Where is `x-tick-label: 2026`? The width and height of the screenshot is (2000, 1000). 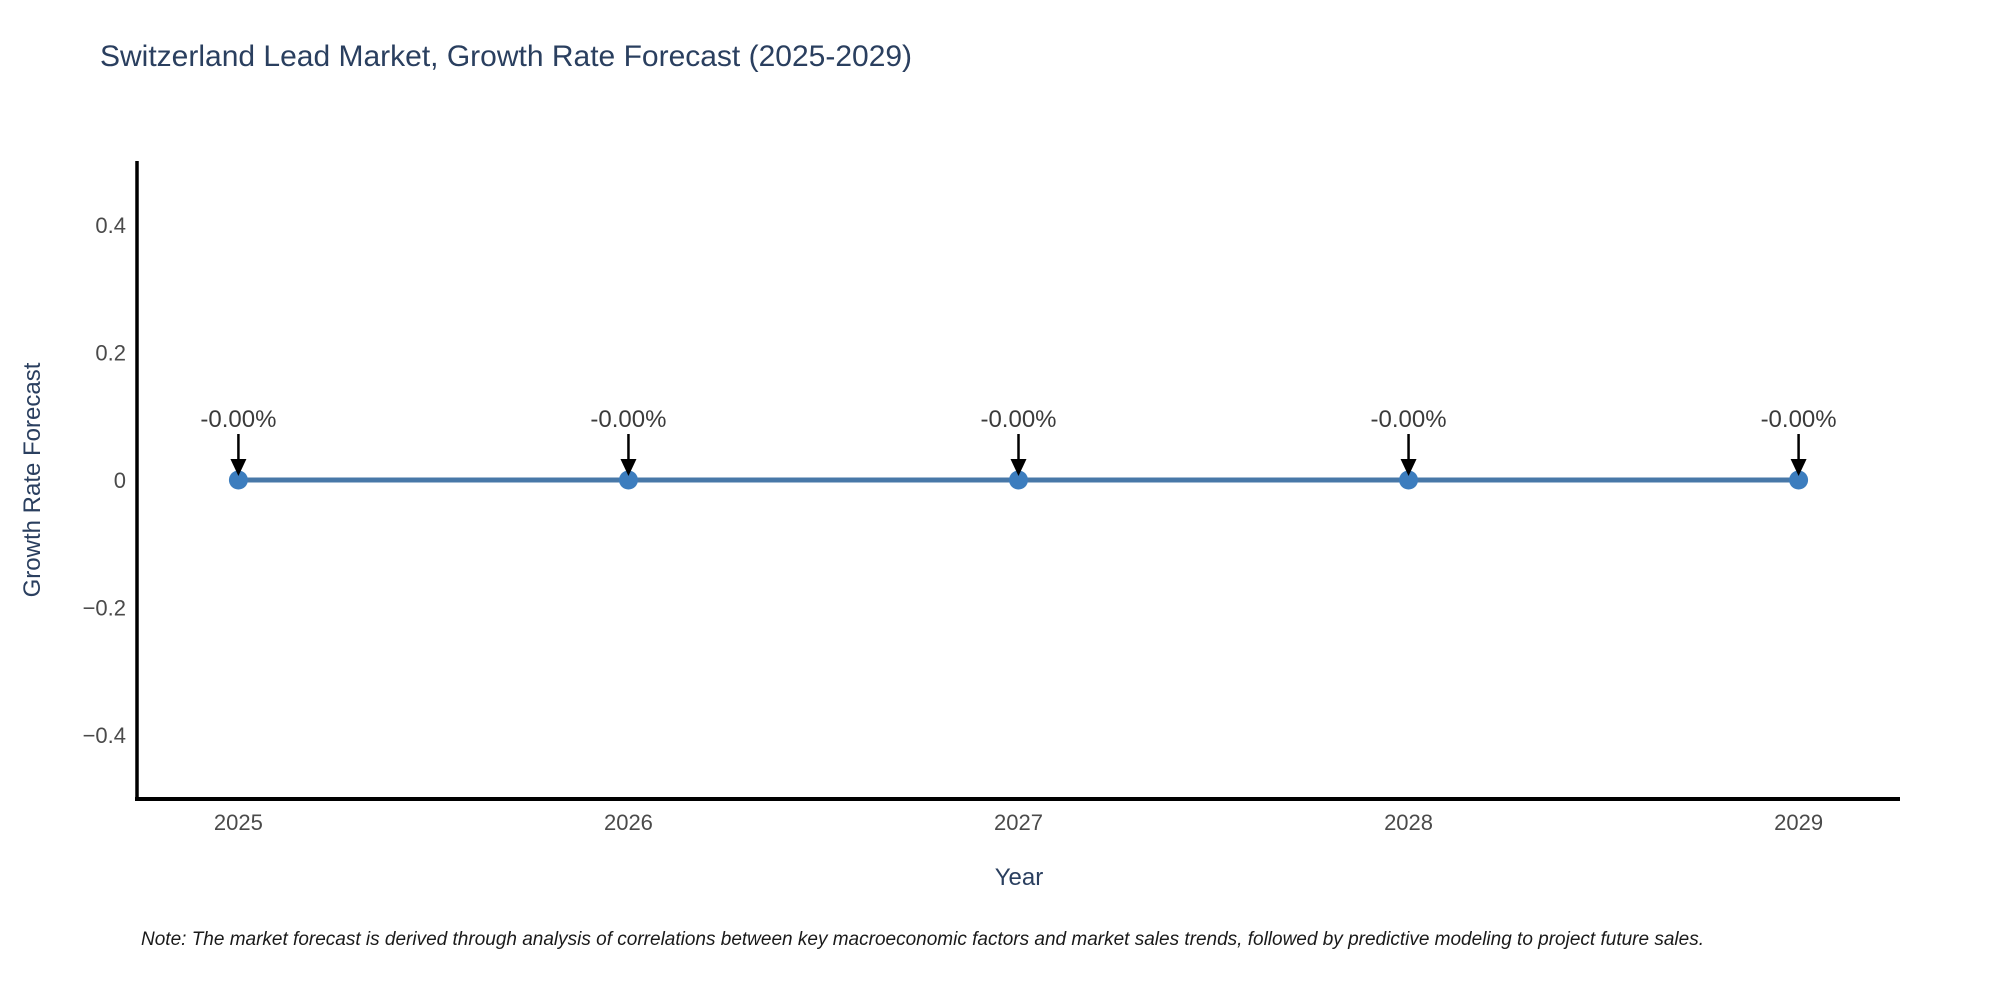
x-tick-label: 2026 is located at coordinates (628, 822).